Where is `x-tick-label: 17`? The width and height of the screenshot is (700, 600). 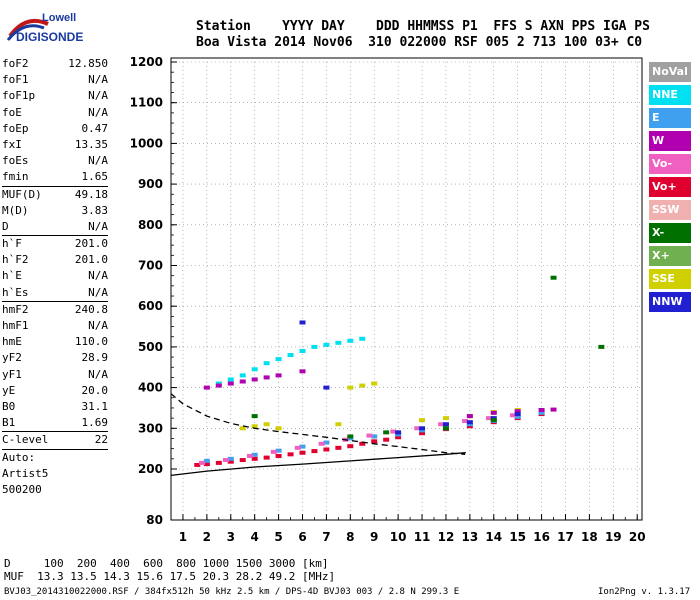
x-tick-label: 17 is located at coordinates (565, 537).